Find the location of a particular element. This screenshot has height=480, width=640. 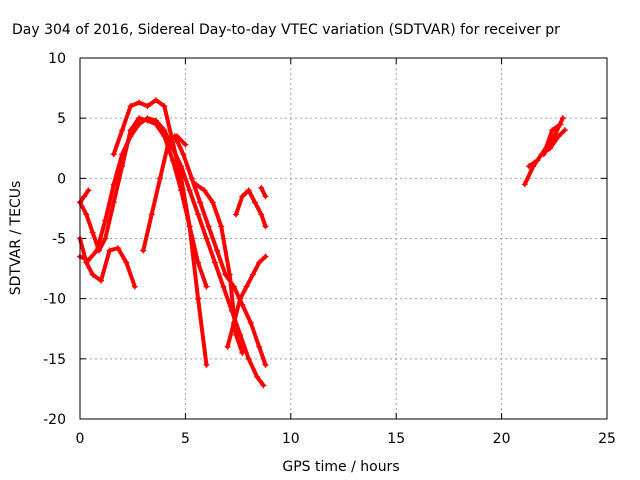

y-tick-label: -20 is located at coordinates (54, 420).